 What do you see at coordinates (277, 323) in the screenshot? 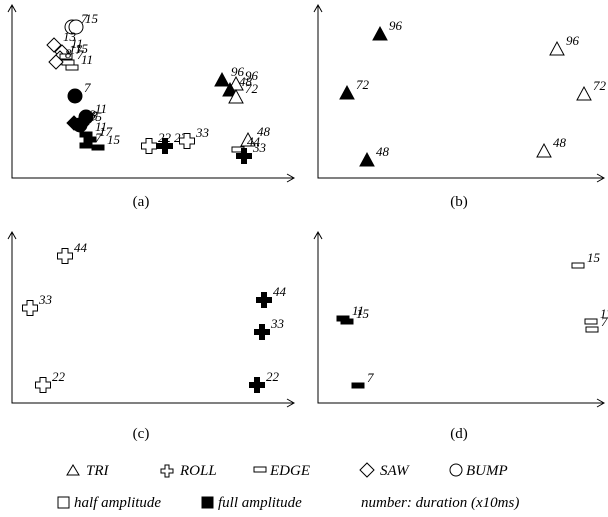
I see `panel-2-point-label-3: 33` at bounding box center [277, 323].